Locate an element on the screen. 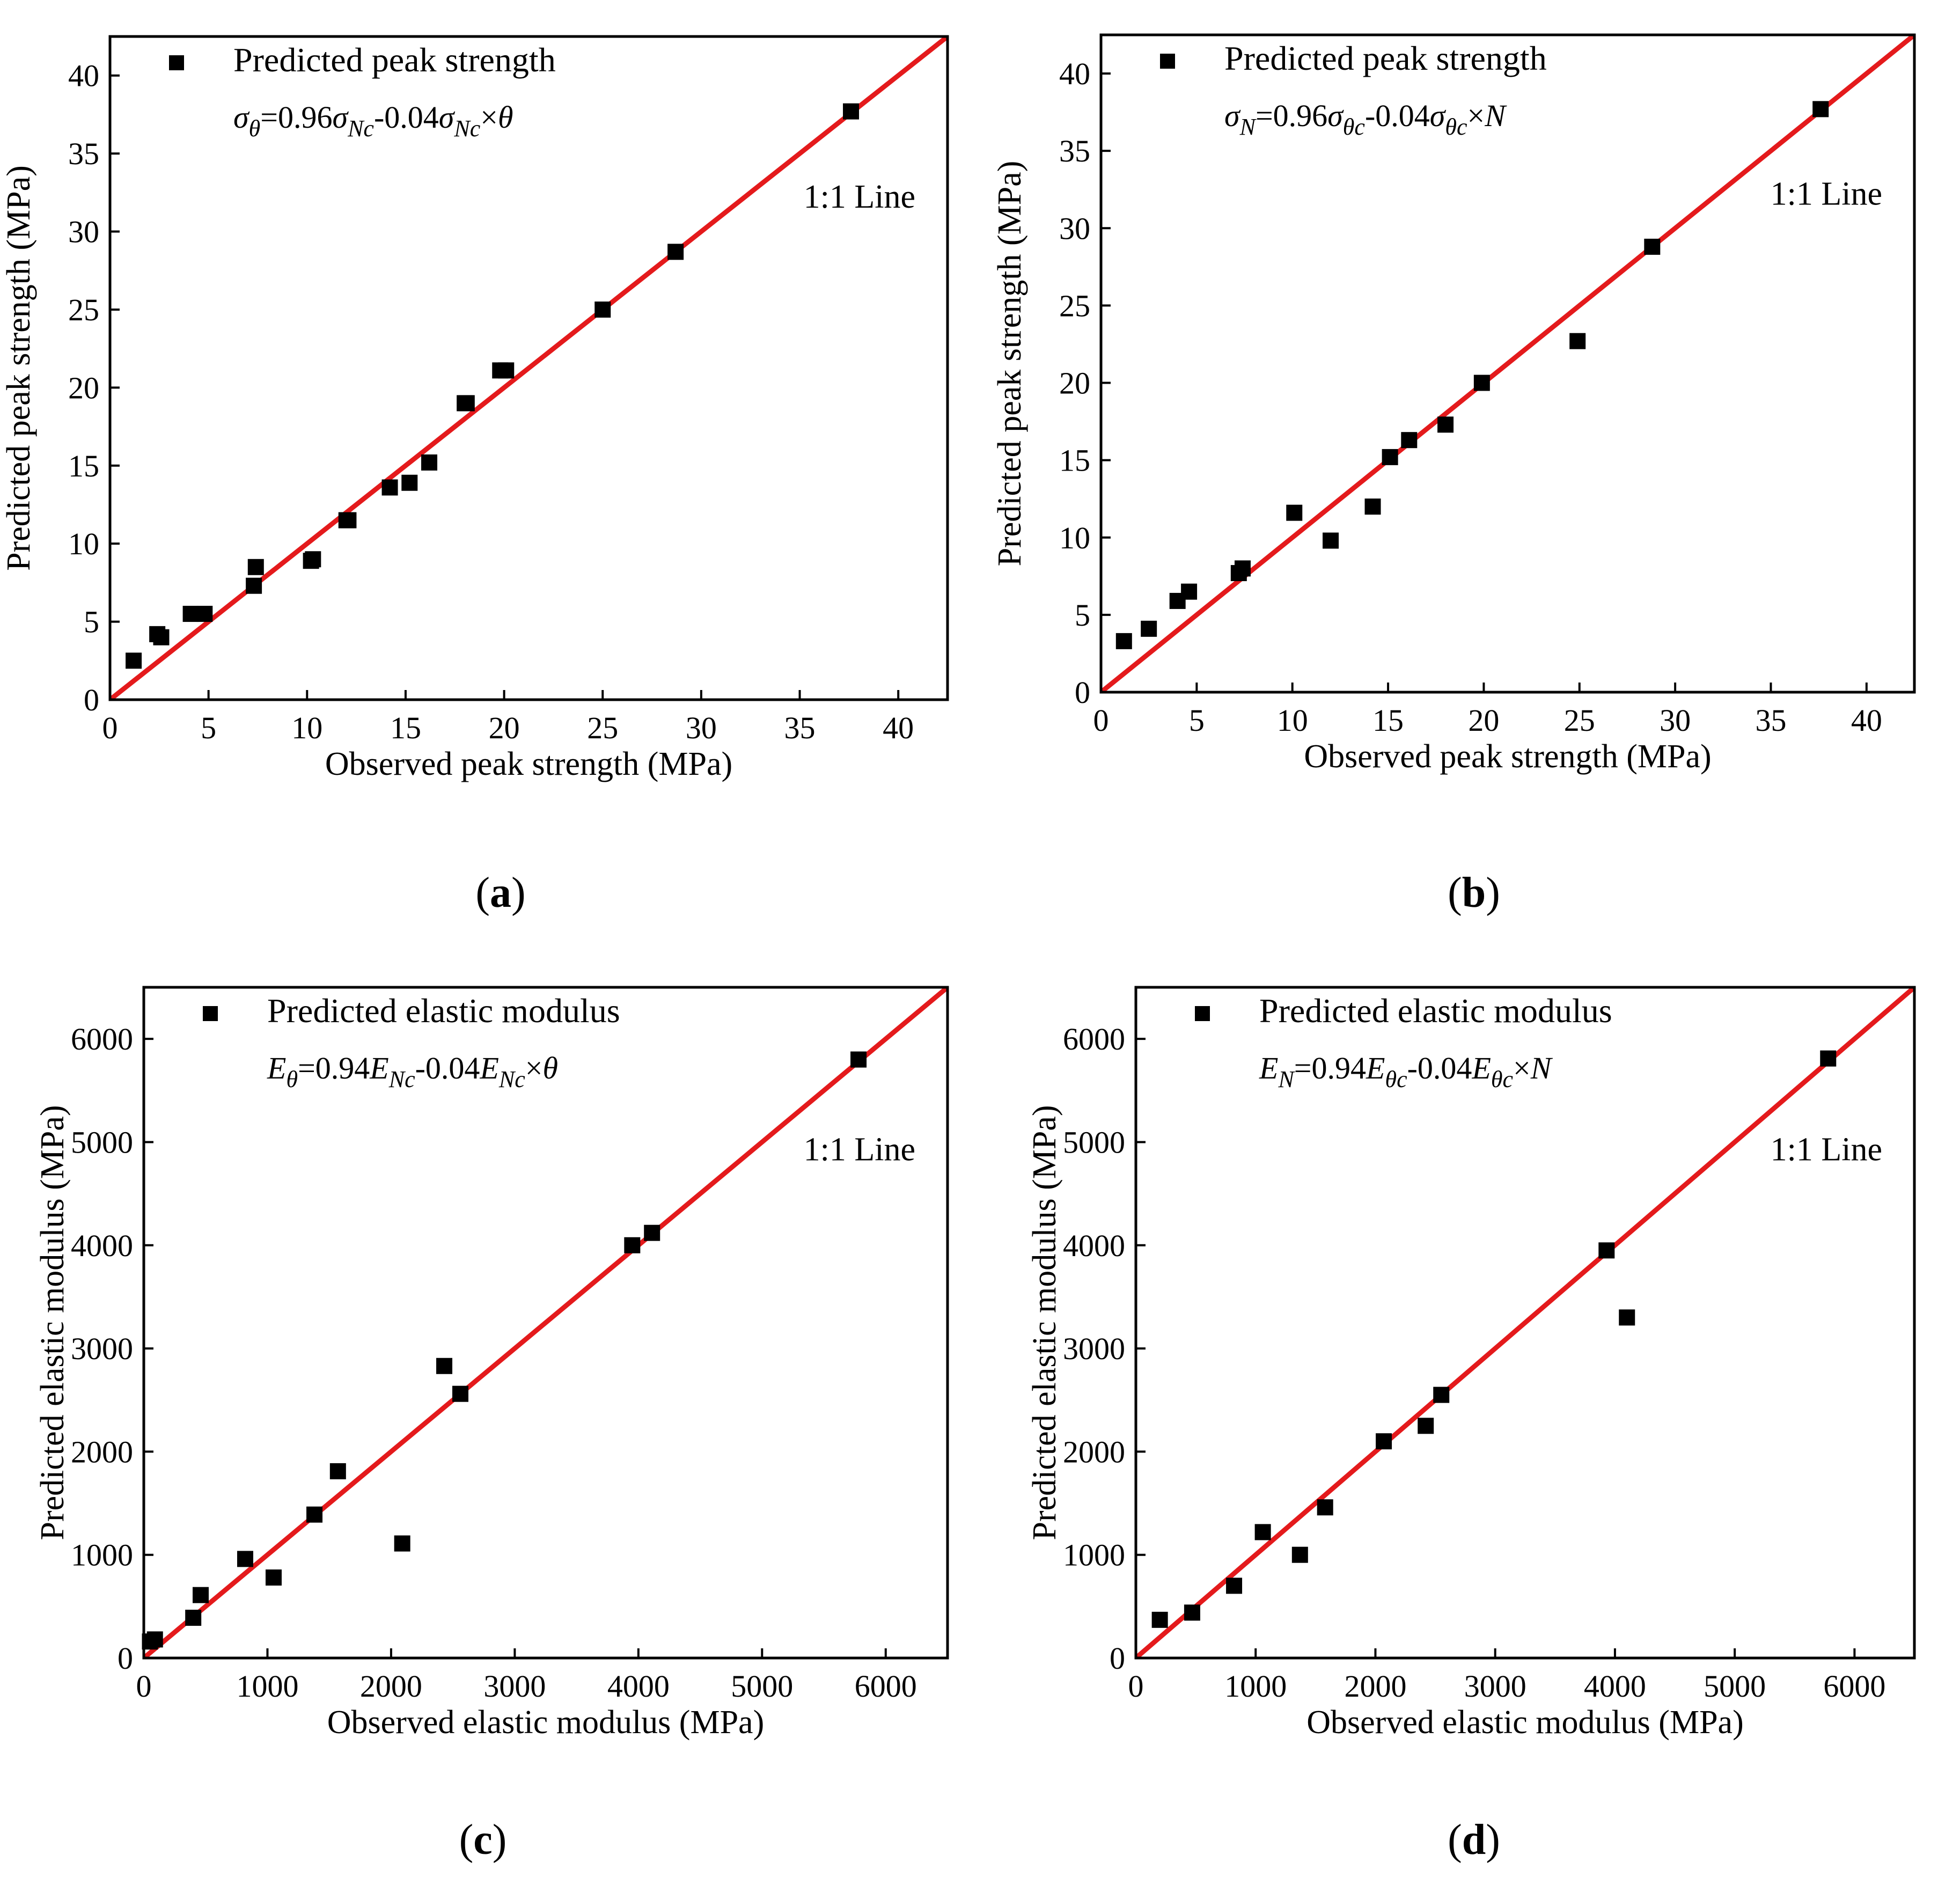 The image size is (1960, 1878). legend-label: Predicted elastic modulus is located at coordinates (443, 1011).